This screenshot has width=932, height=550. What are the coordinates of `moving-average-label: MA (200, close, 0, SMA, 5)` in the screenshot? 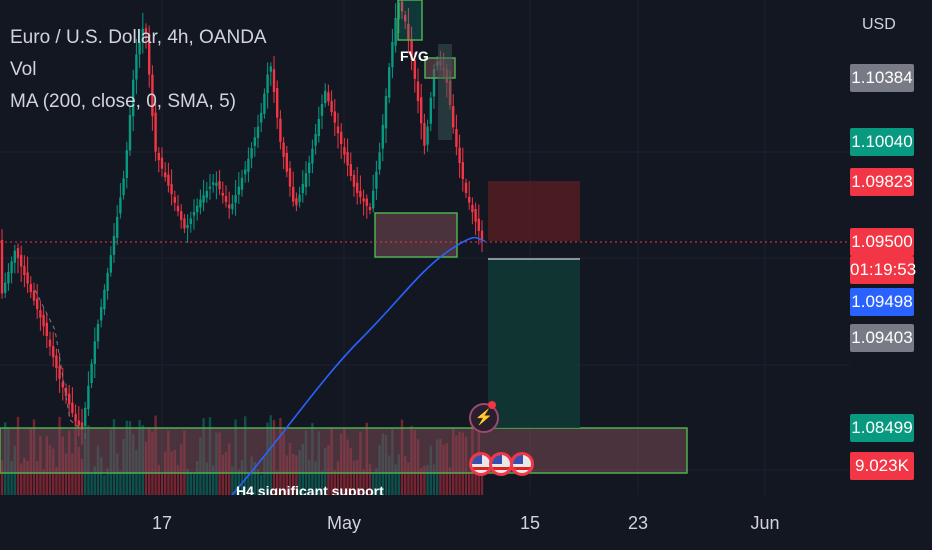 It's located at (123, 101).